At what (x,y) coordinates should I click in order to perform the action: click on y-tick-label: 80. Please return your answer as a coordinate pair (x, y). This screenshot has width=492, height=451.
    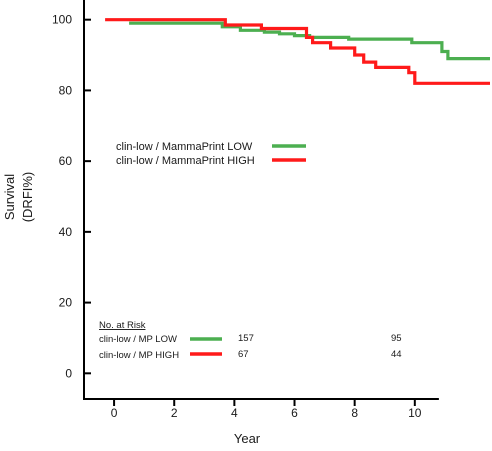
    Looking at the image, I should click on (66, 90).